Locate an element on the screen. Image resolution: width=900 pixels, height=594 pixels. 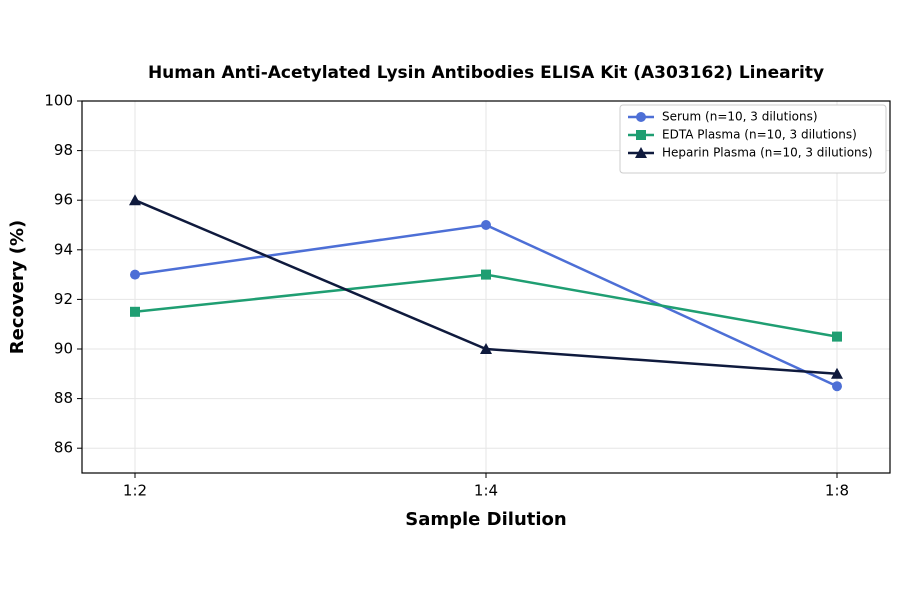
y-tick-label: 94 is located at coordinates (63, 249).